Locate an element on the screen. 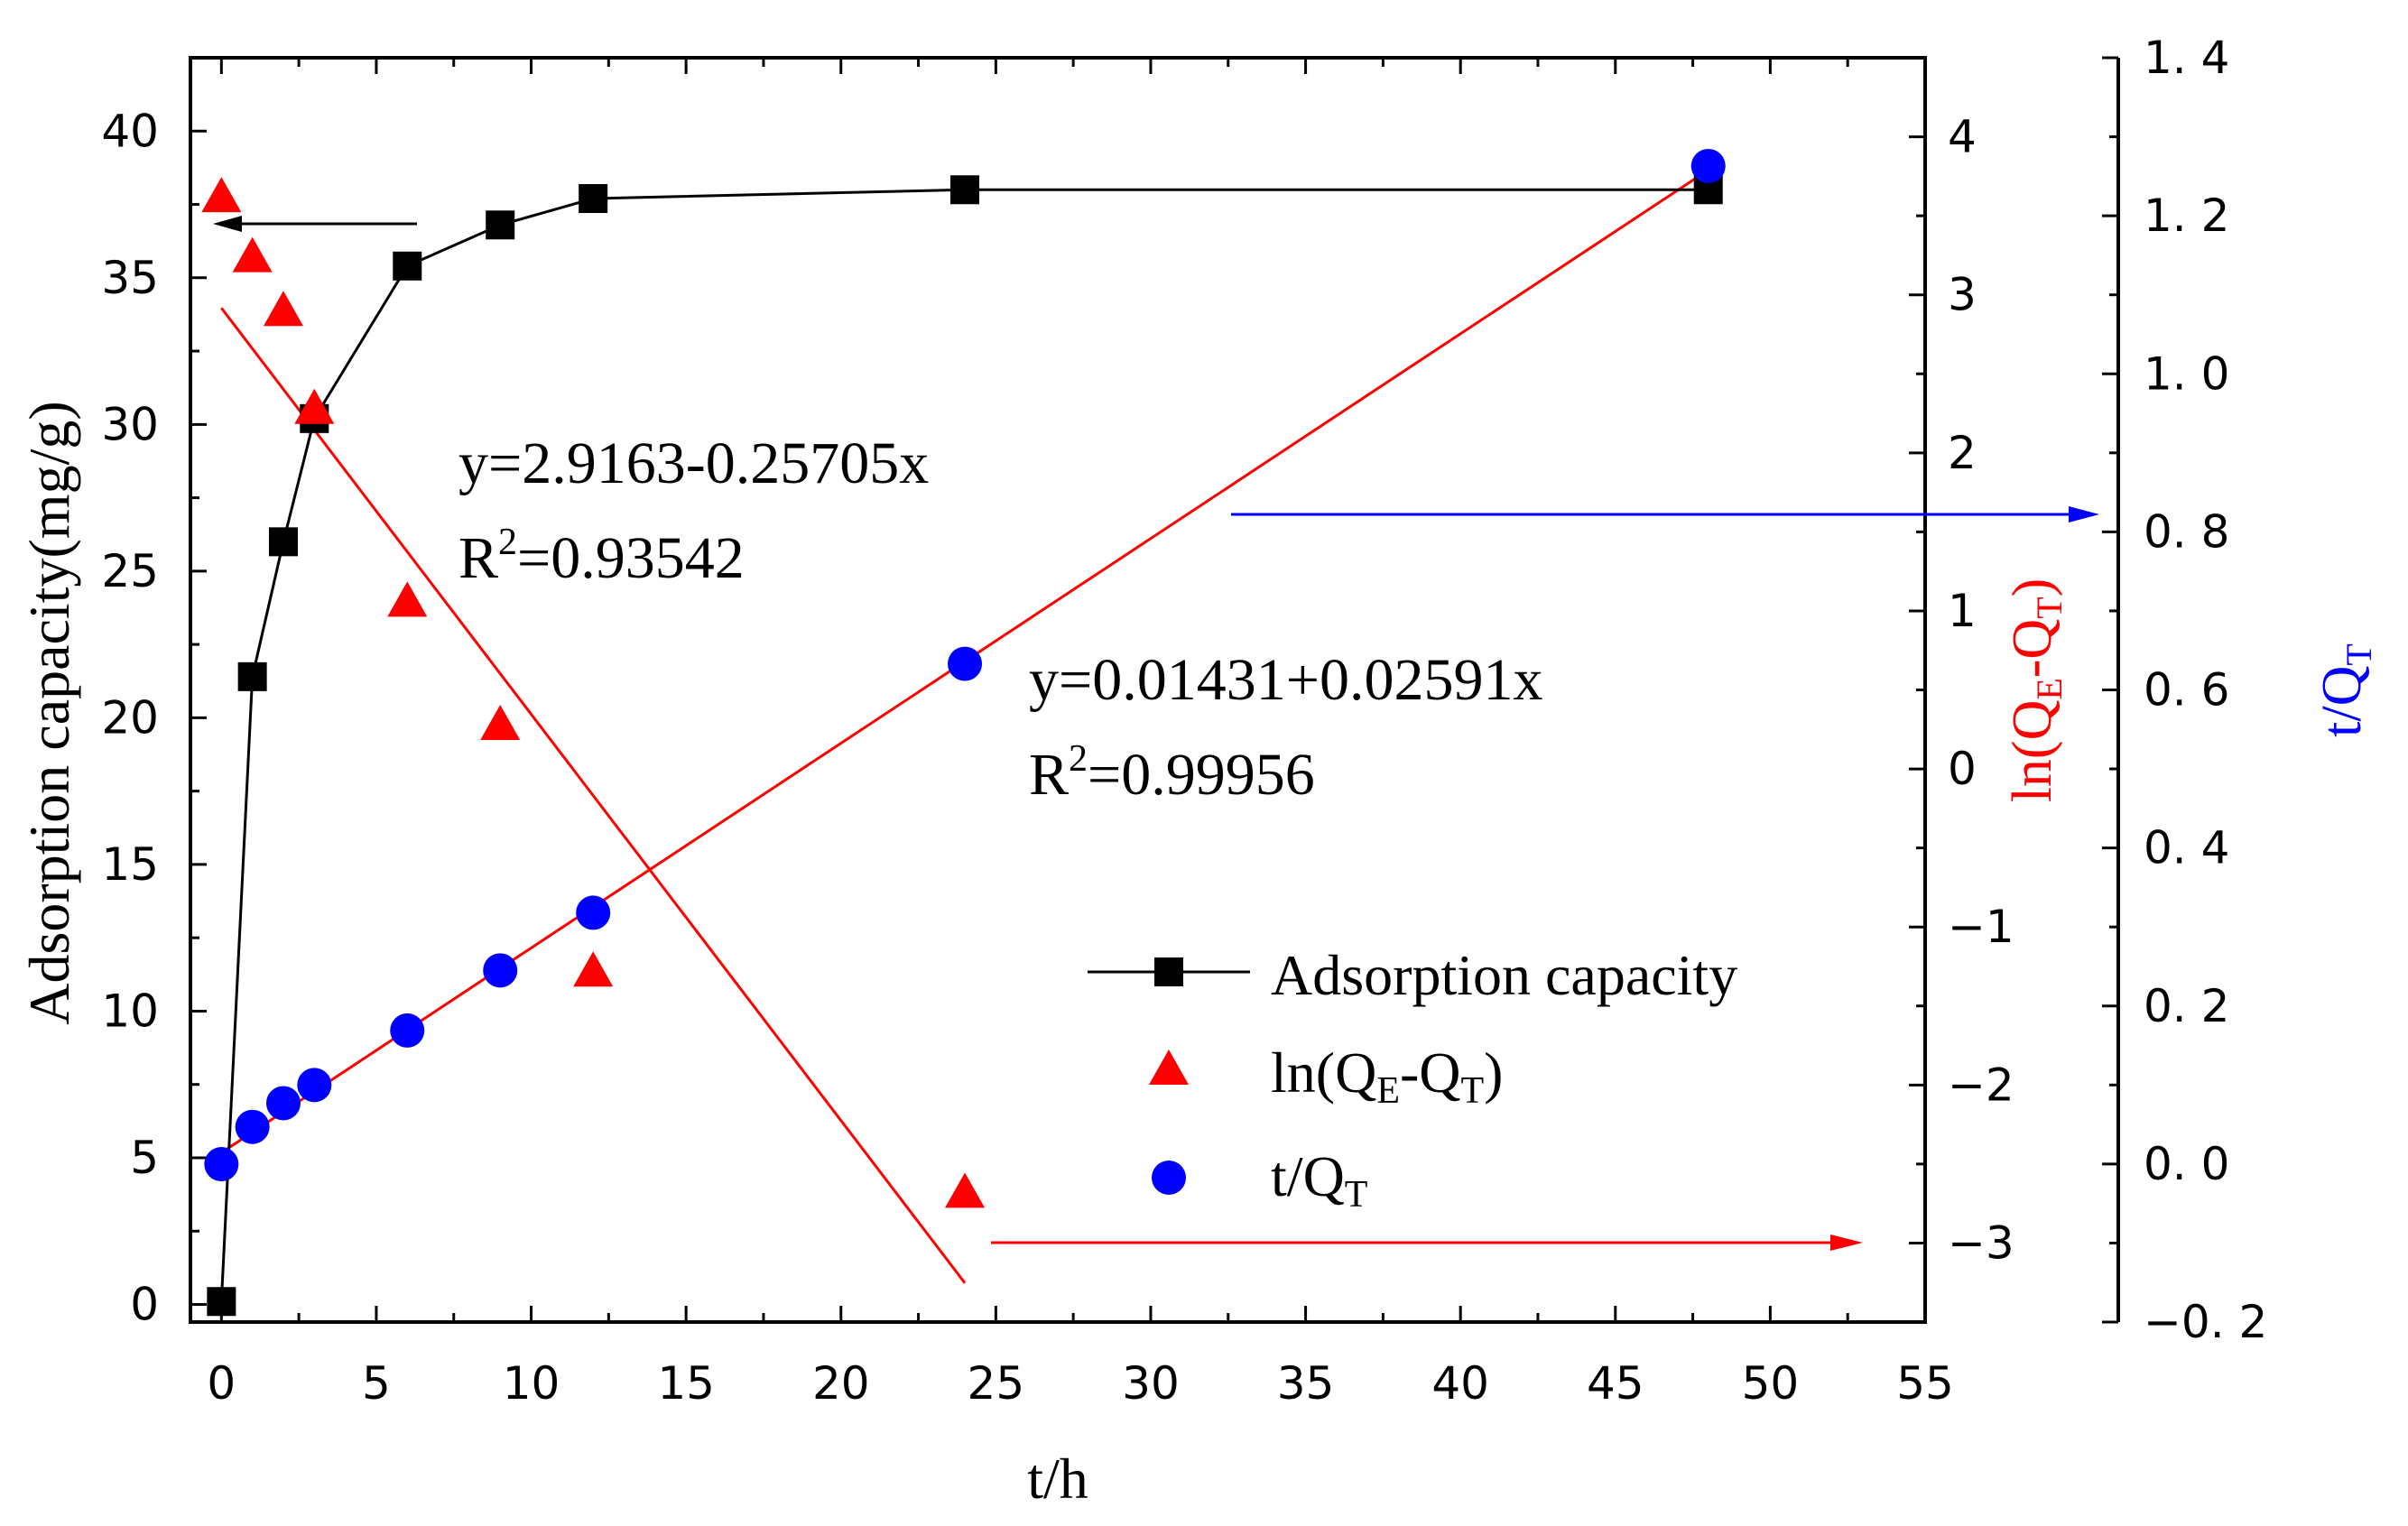  fit-r2-ln: R2=0.93542 is located at coordinates (601, 556).